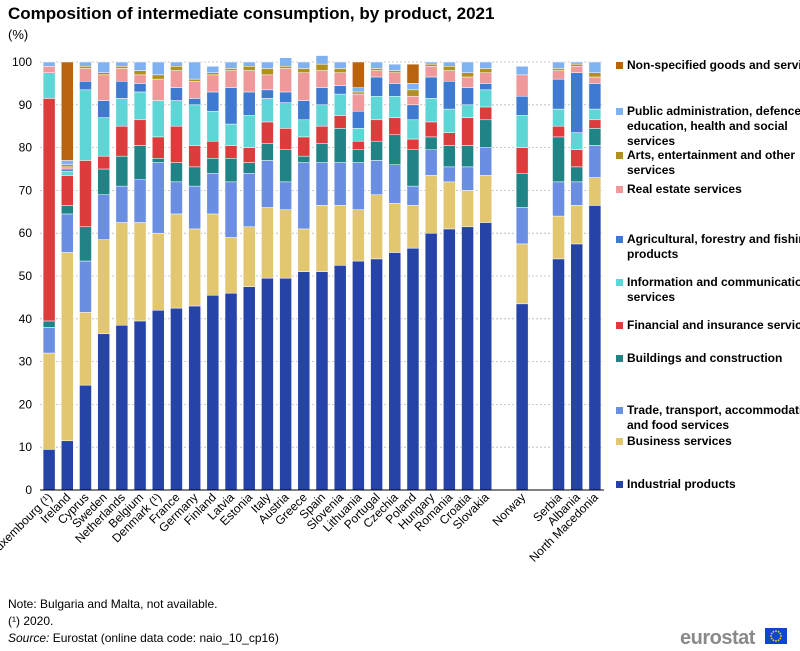 The height and width of the screenshot is (651, 800). What do you see at coordinates (704, 358) in the screenshot?
I see `legend-label: Buildings and construction` at bounding box center [704, 358].